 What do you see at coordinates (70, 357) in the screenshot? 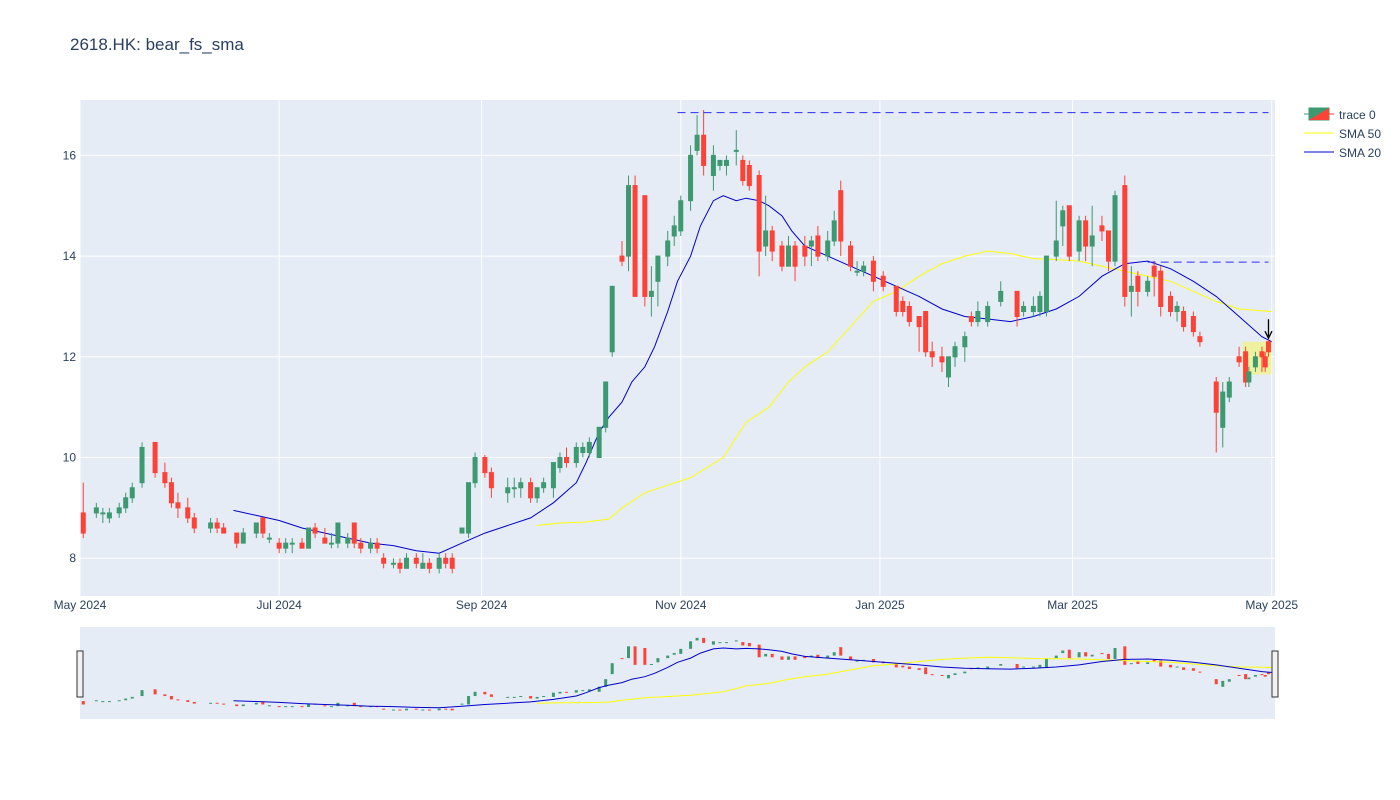
I see `y-tick-label: 12` at bounding box center [70, 357].